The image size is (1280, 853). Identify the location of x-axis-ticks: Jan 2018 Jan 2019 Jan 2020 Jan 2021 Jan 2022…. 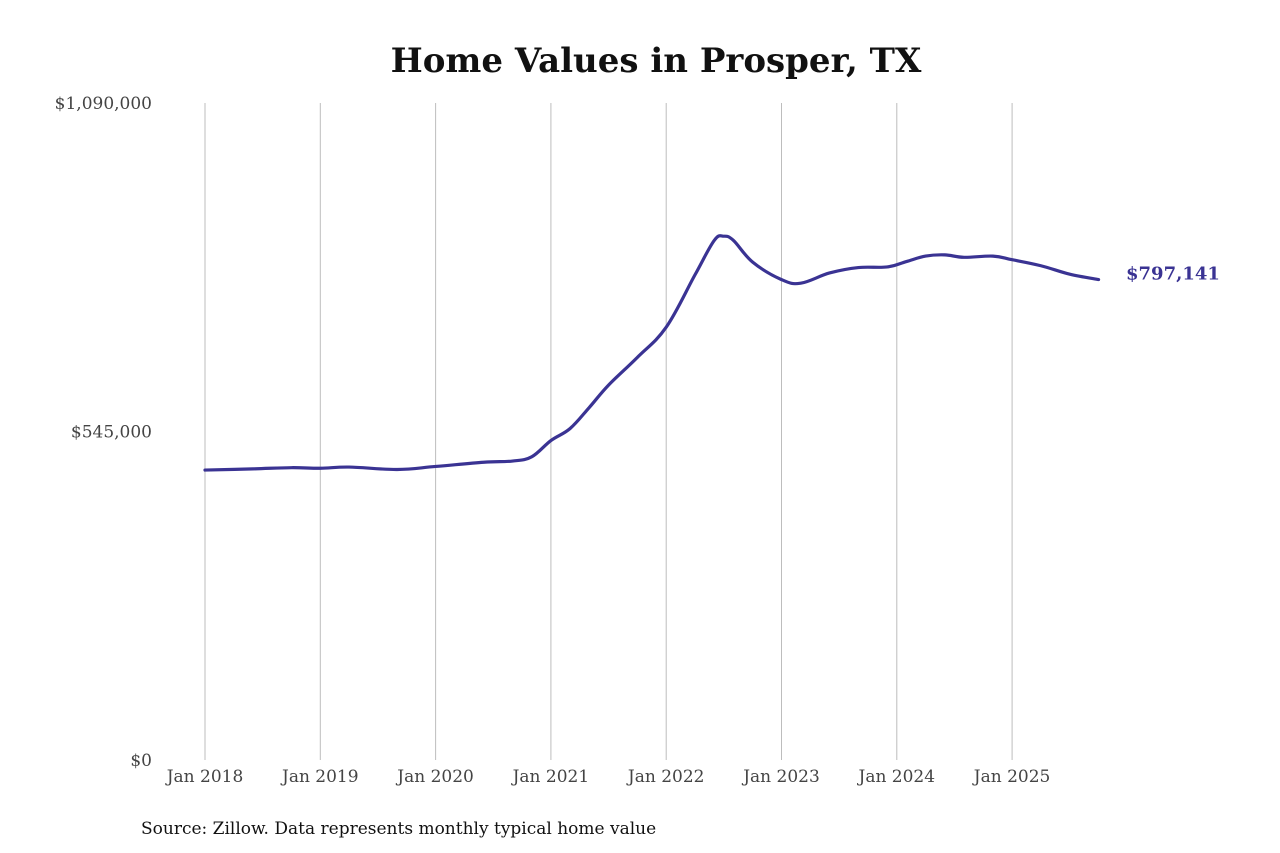
(608, 777).